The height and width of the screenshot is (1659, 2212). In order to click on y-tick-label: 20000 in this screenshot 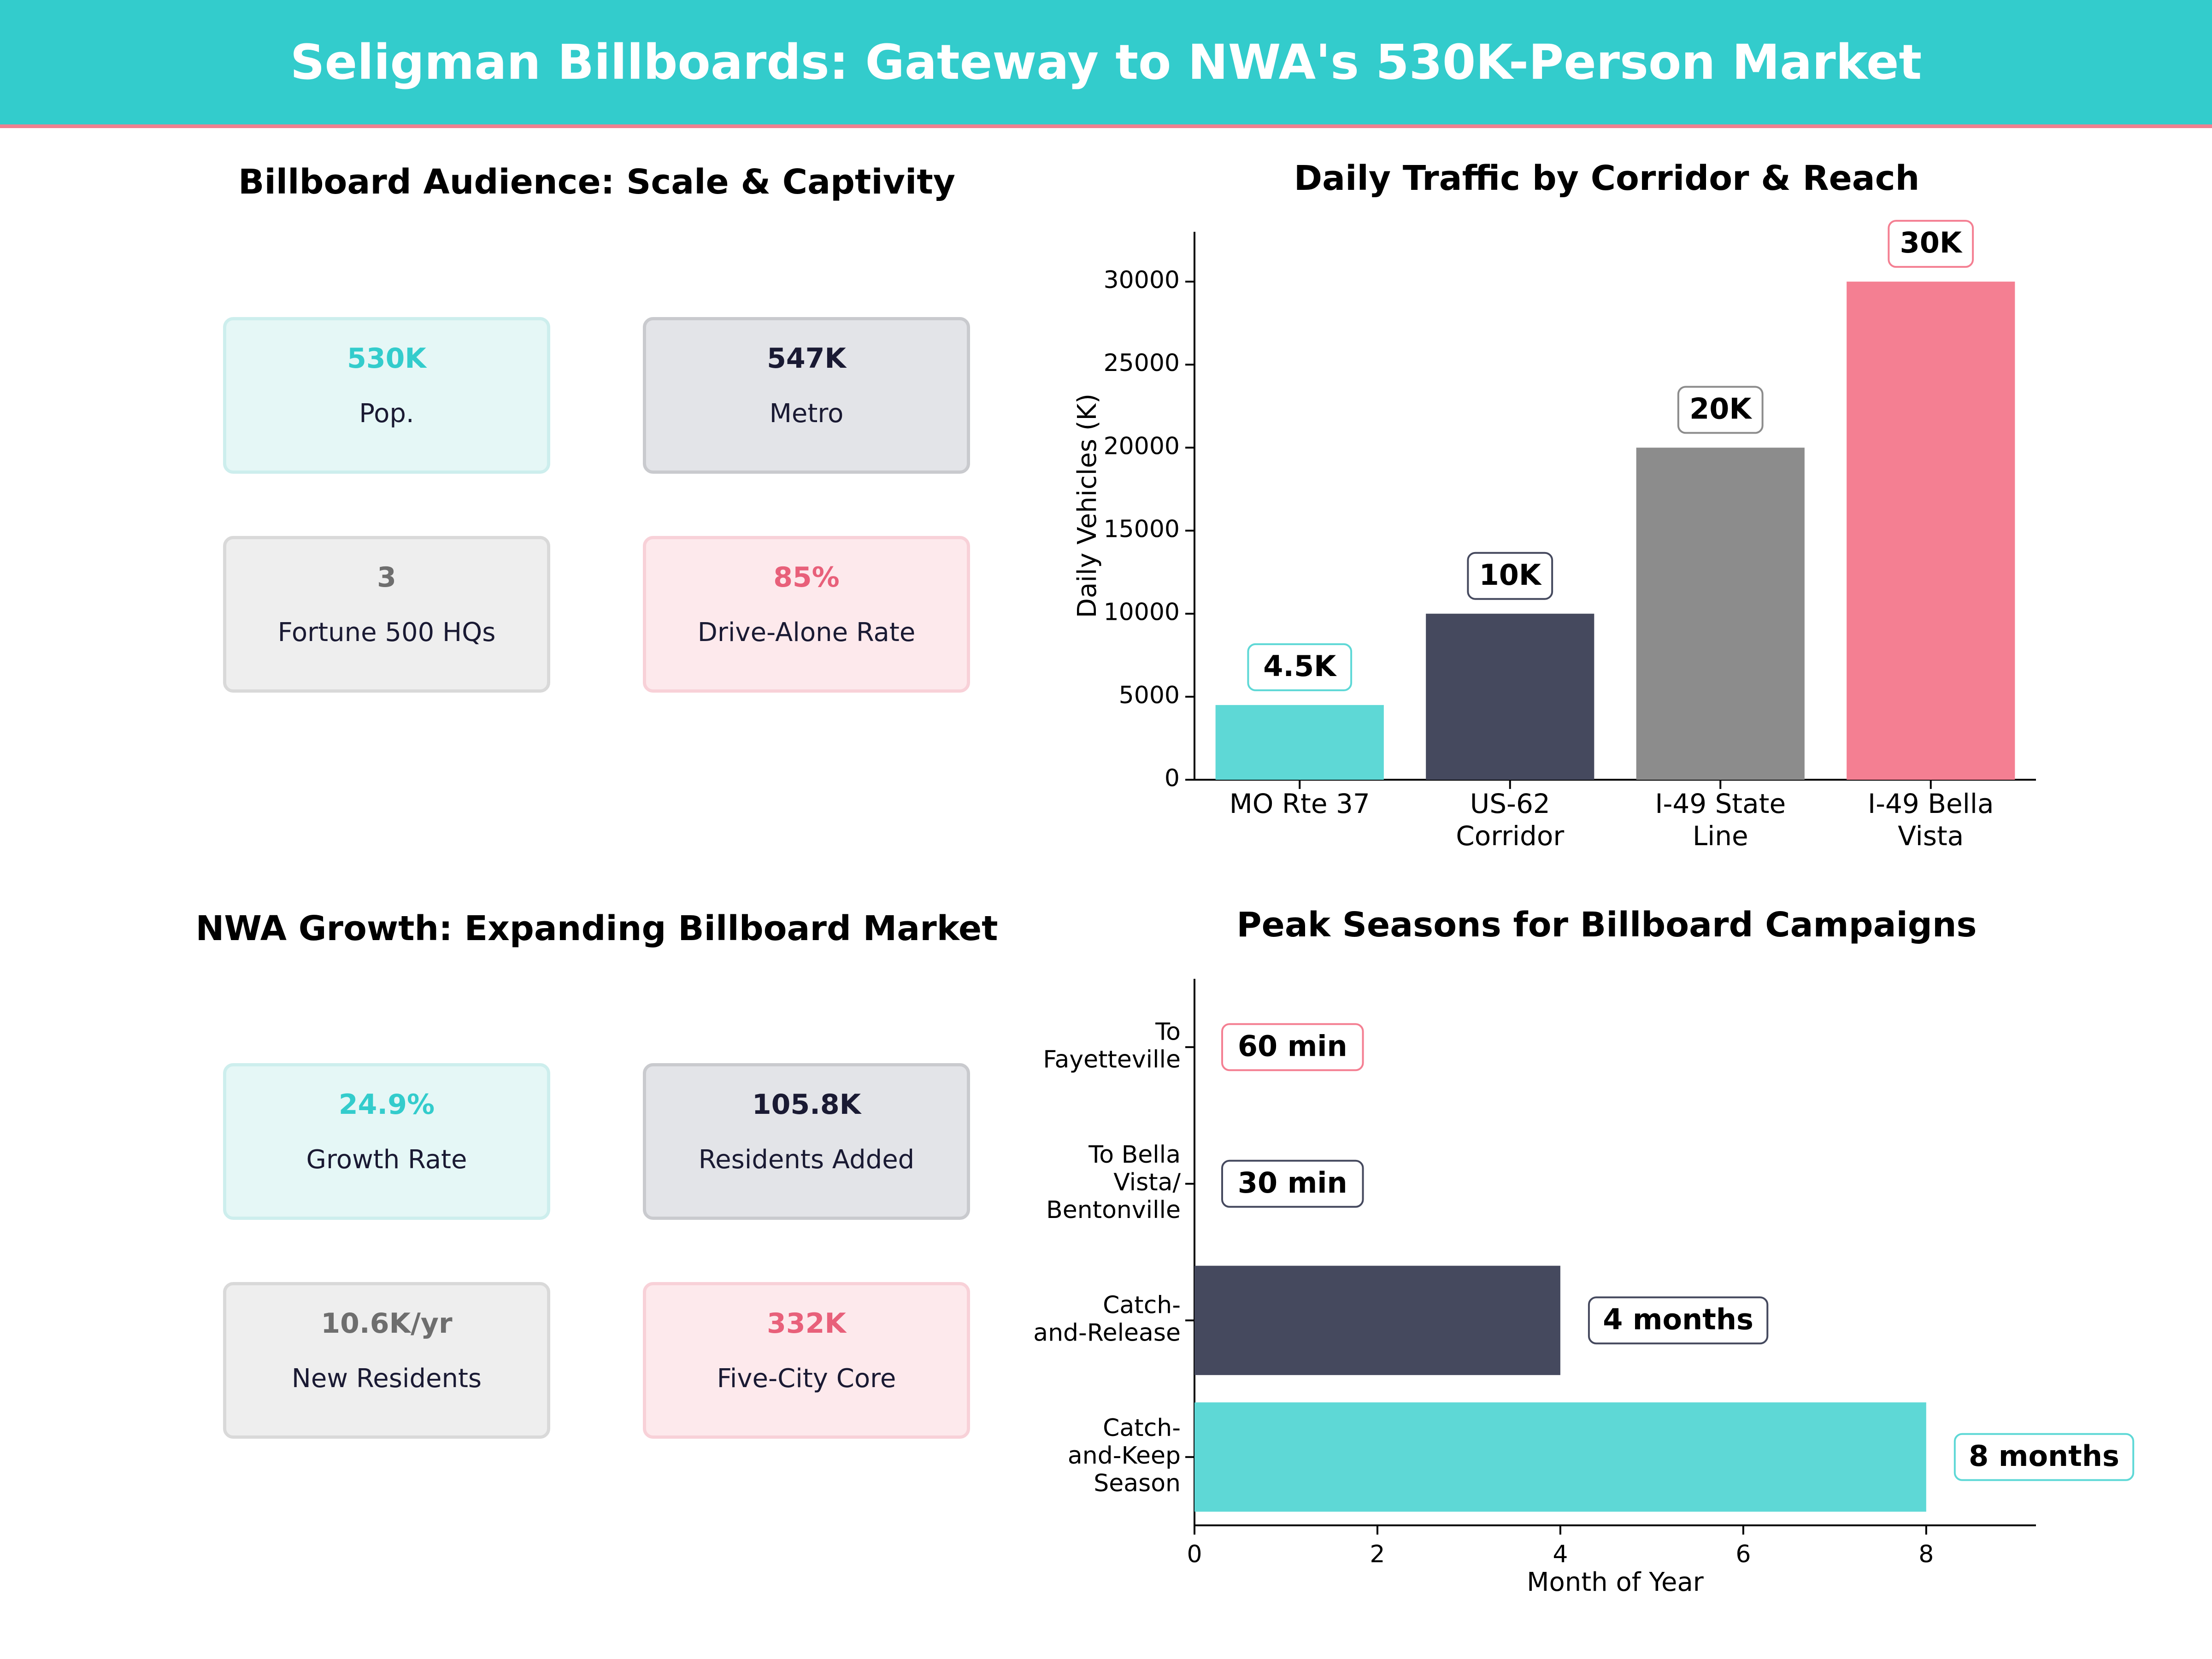, I will do `click(1142, 446)`.